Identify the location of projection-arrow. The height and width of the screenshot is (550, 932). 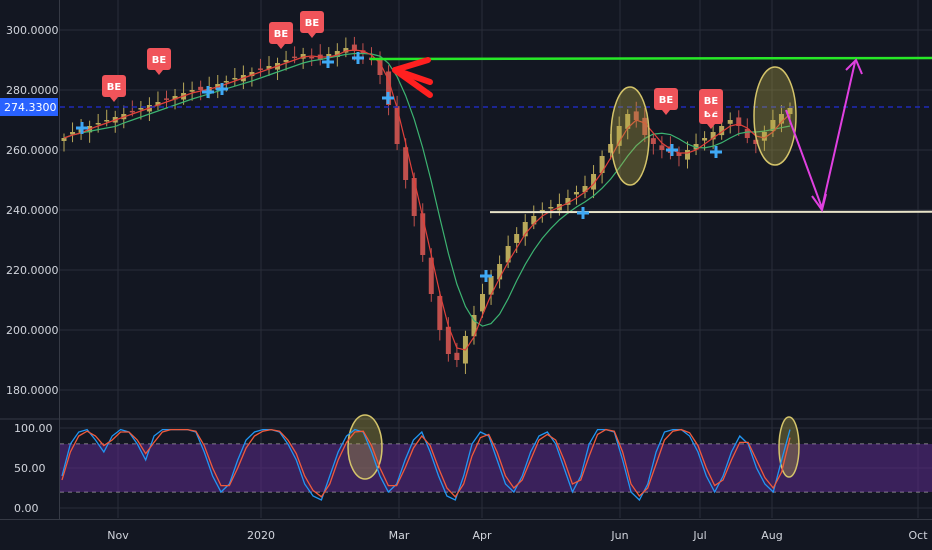
(820, 136).